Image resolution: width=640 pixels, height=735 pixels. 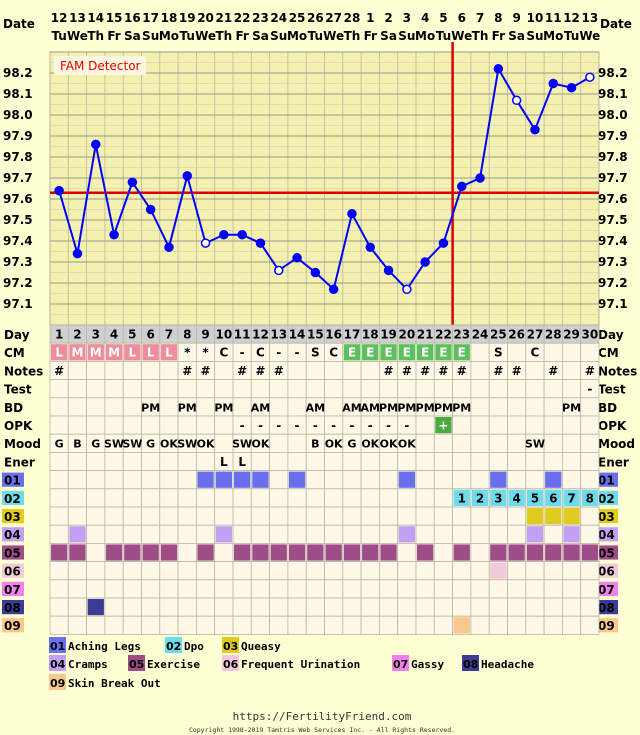 I want to click on cm-cell-fill, so click(x=406, y=352).